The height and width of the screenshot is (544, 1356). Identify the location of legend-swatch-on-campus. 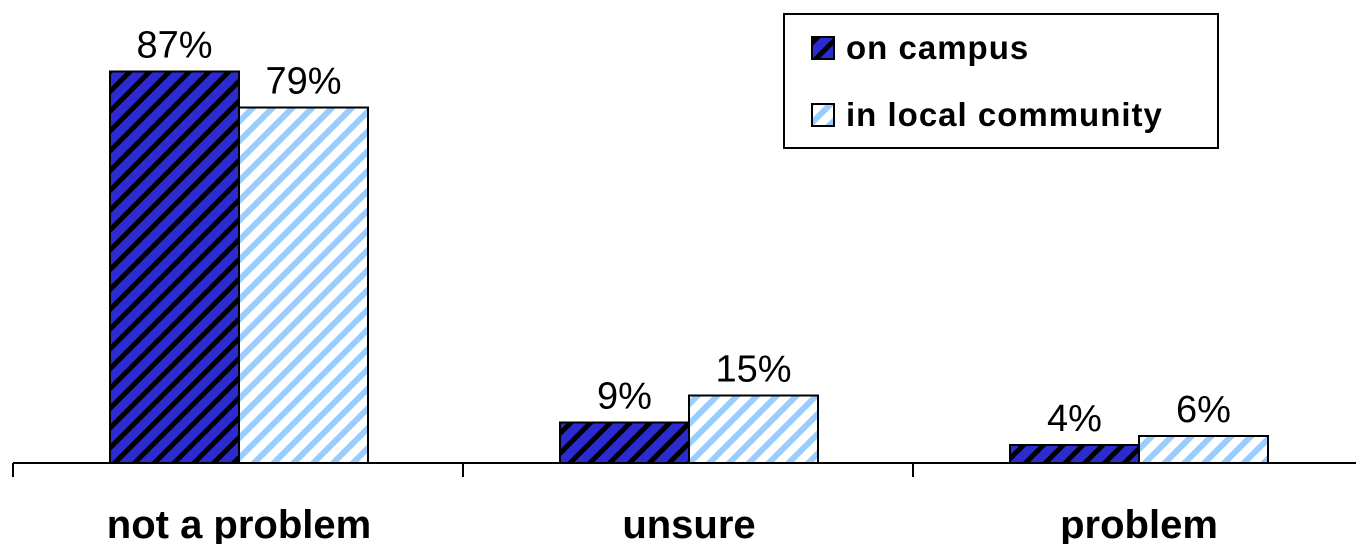
(823, 48).